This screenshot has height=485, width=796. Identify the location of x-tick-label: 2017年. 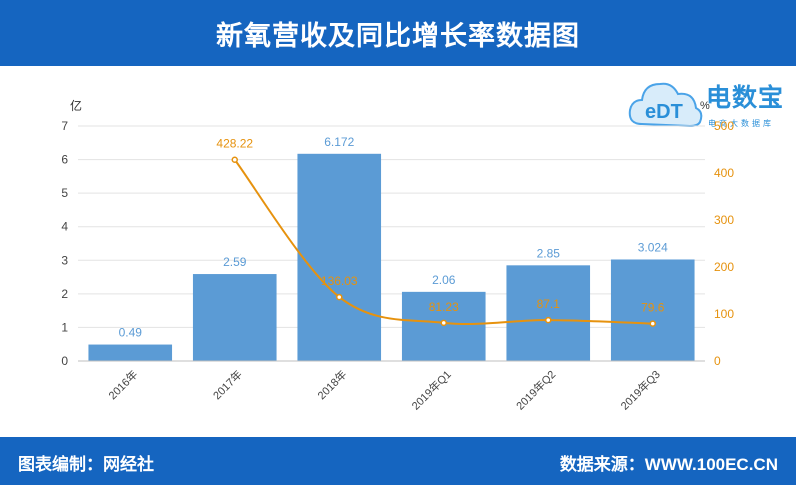
(227, 384).